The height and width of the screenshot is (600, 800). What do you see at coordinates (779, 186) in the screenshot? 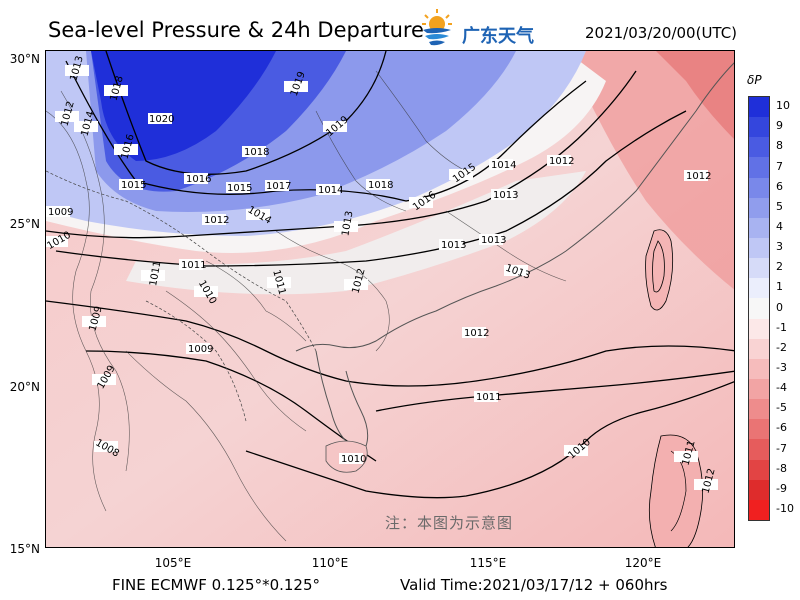
I see `colorbar-level-label: 6` at bounding box center [779, 186].